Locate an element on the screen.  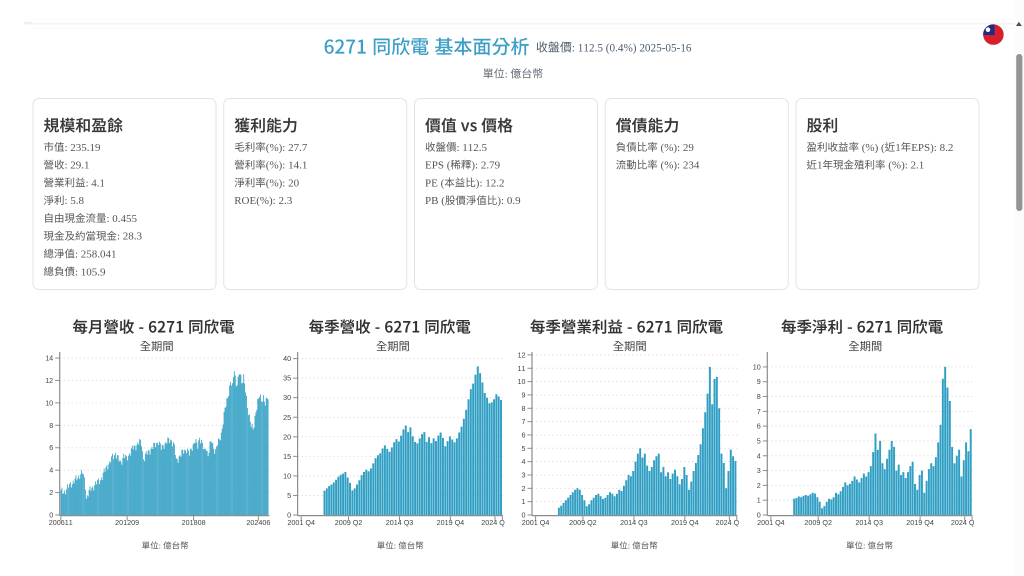
svg-text: ): 0.9 is located at coordinates (509, 201).